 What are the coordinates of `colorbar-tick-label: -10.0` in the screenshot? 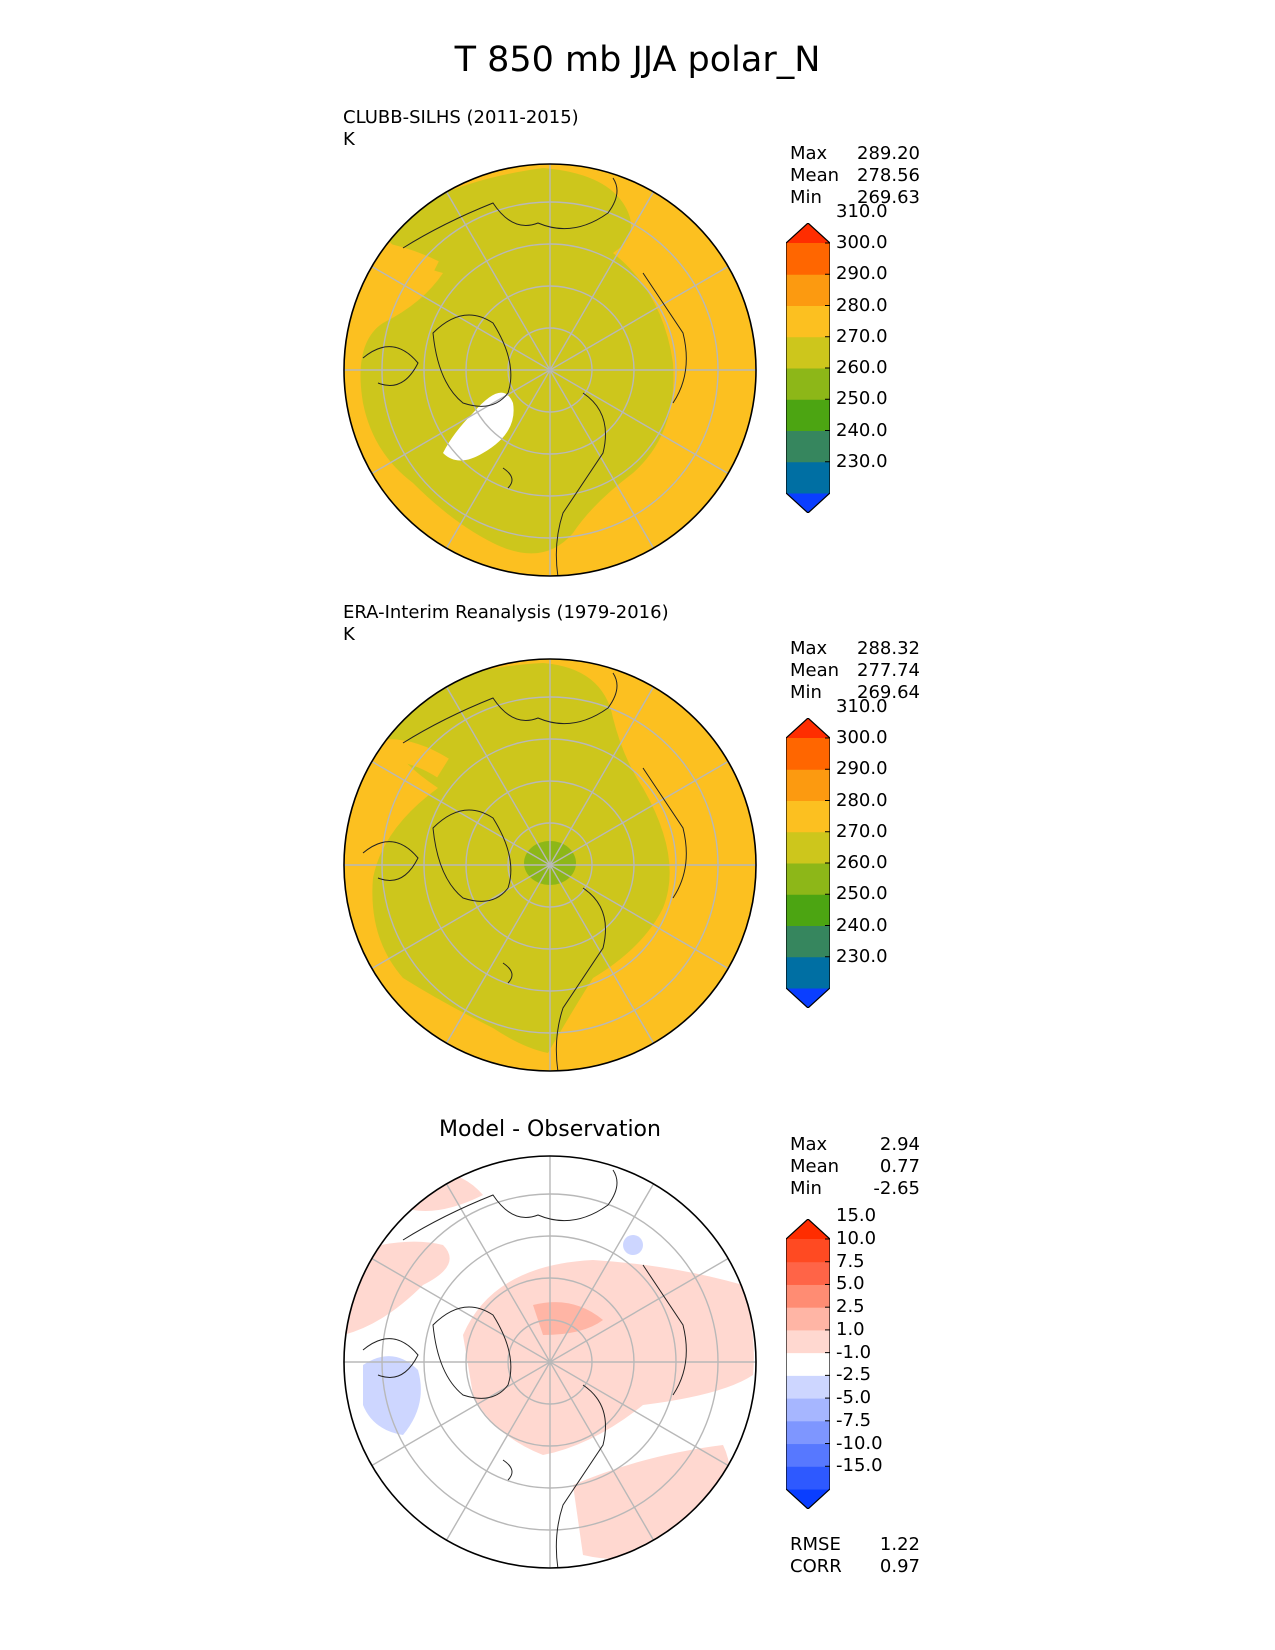 It's located at (859, 1443).